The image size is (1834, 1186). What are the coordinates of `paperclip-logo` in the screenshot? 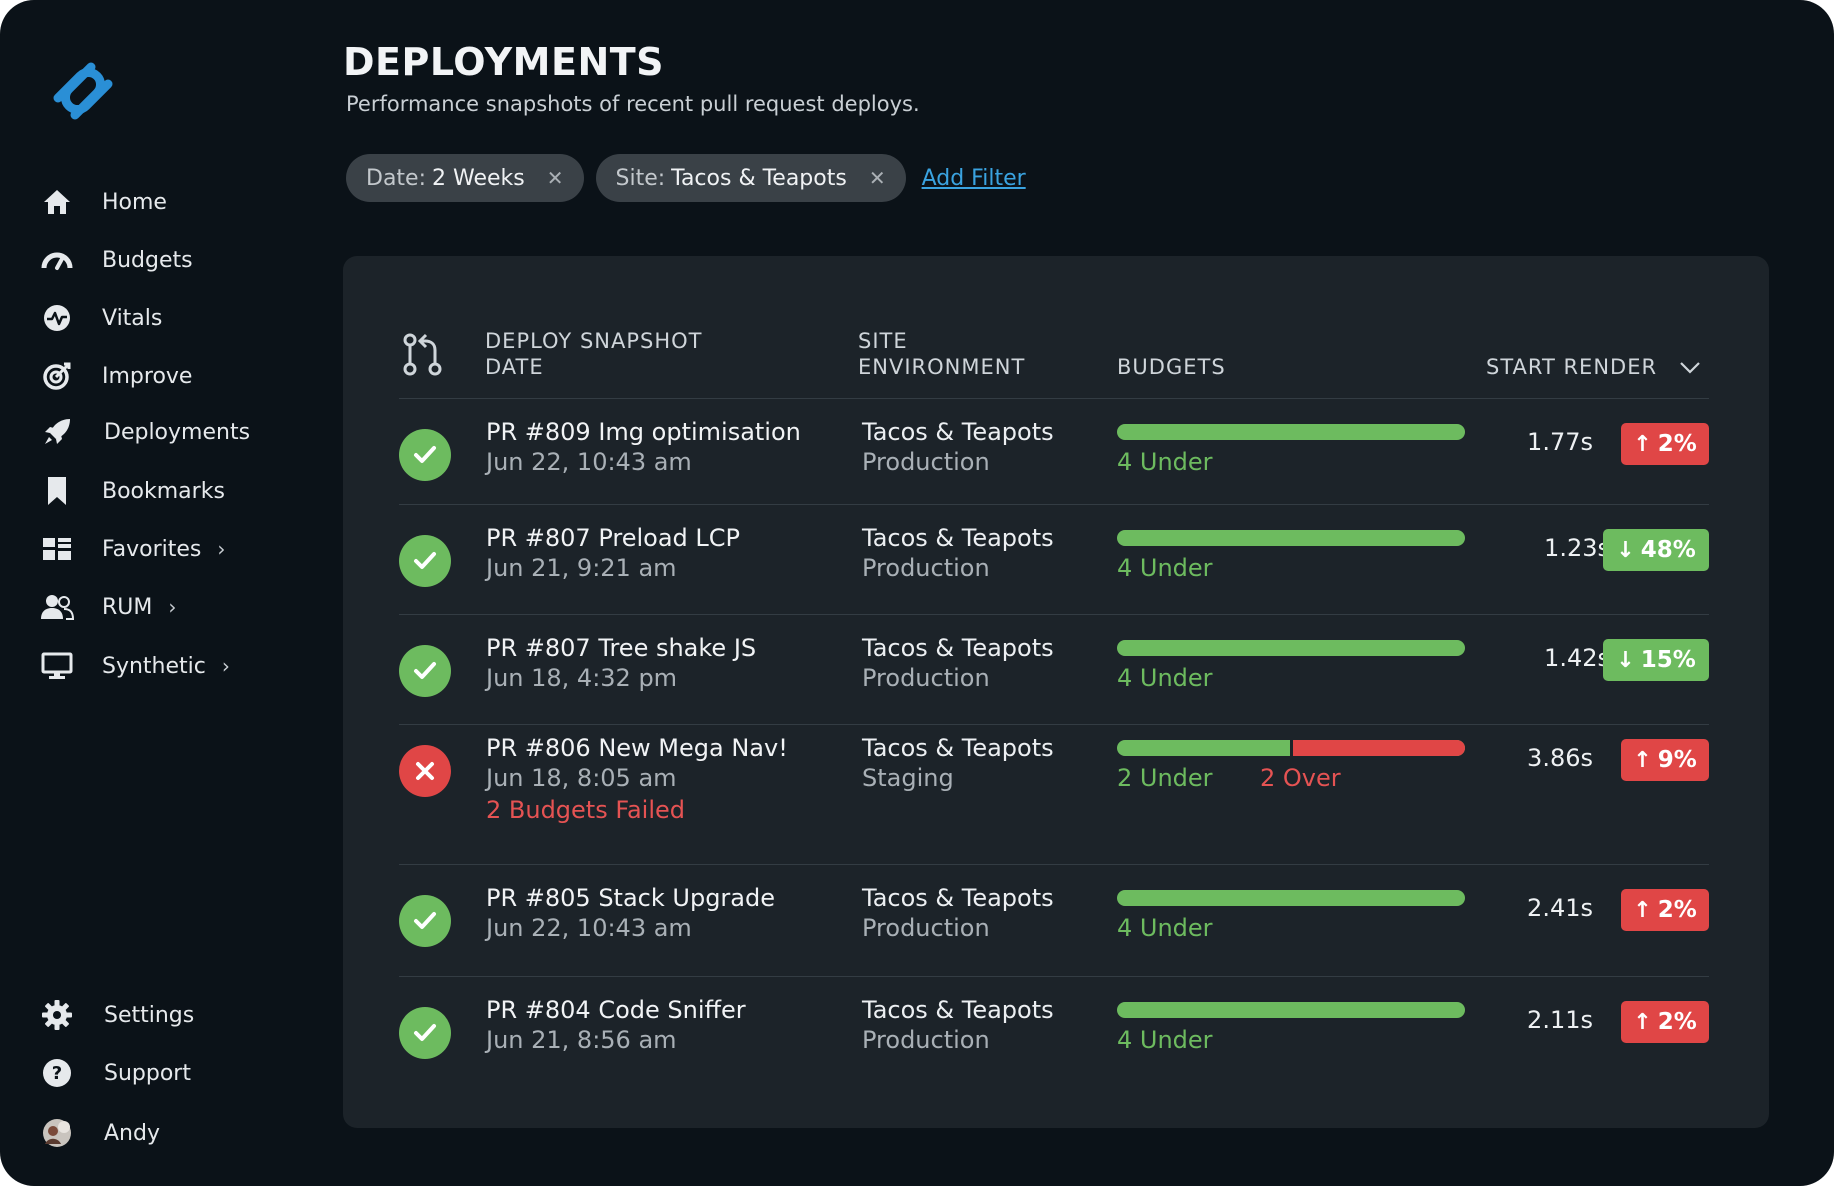 It's located at (83, 91).